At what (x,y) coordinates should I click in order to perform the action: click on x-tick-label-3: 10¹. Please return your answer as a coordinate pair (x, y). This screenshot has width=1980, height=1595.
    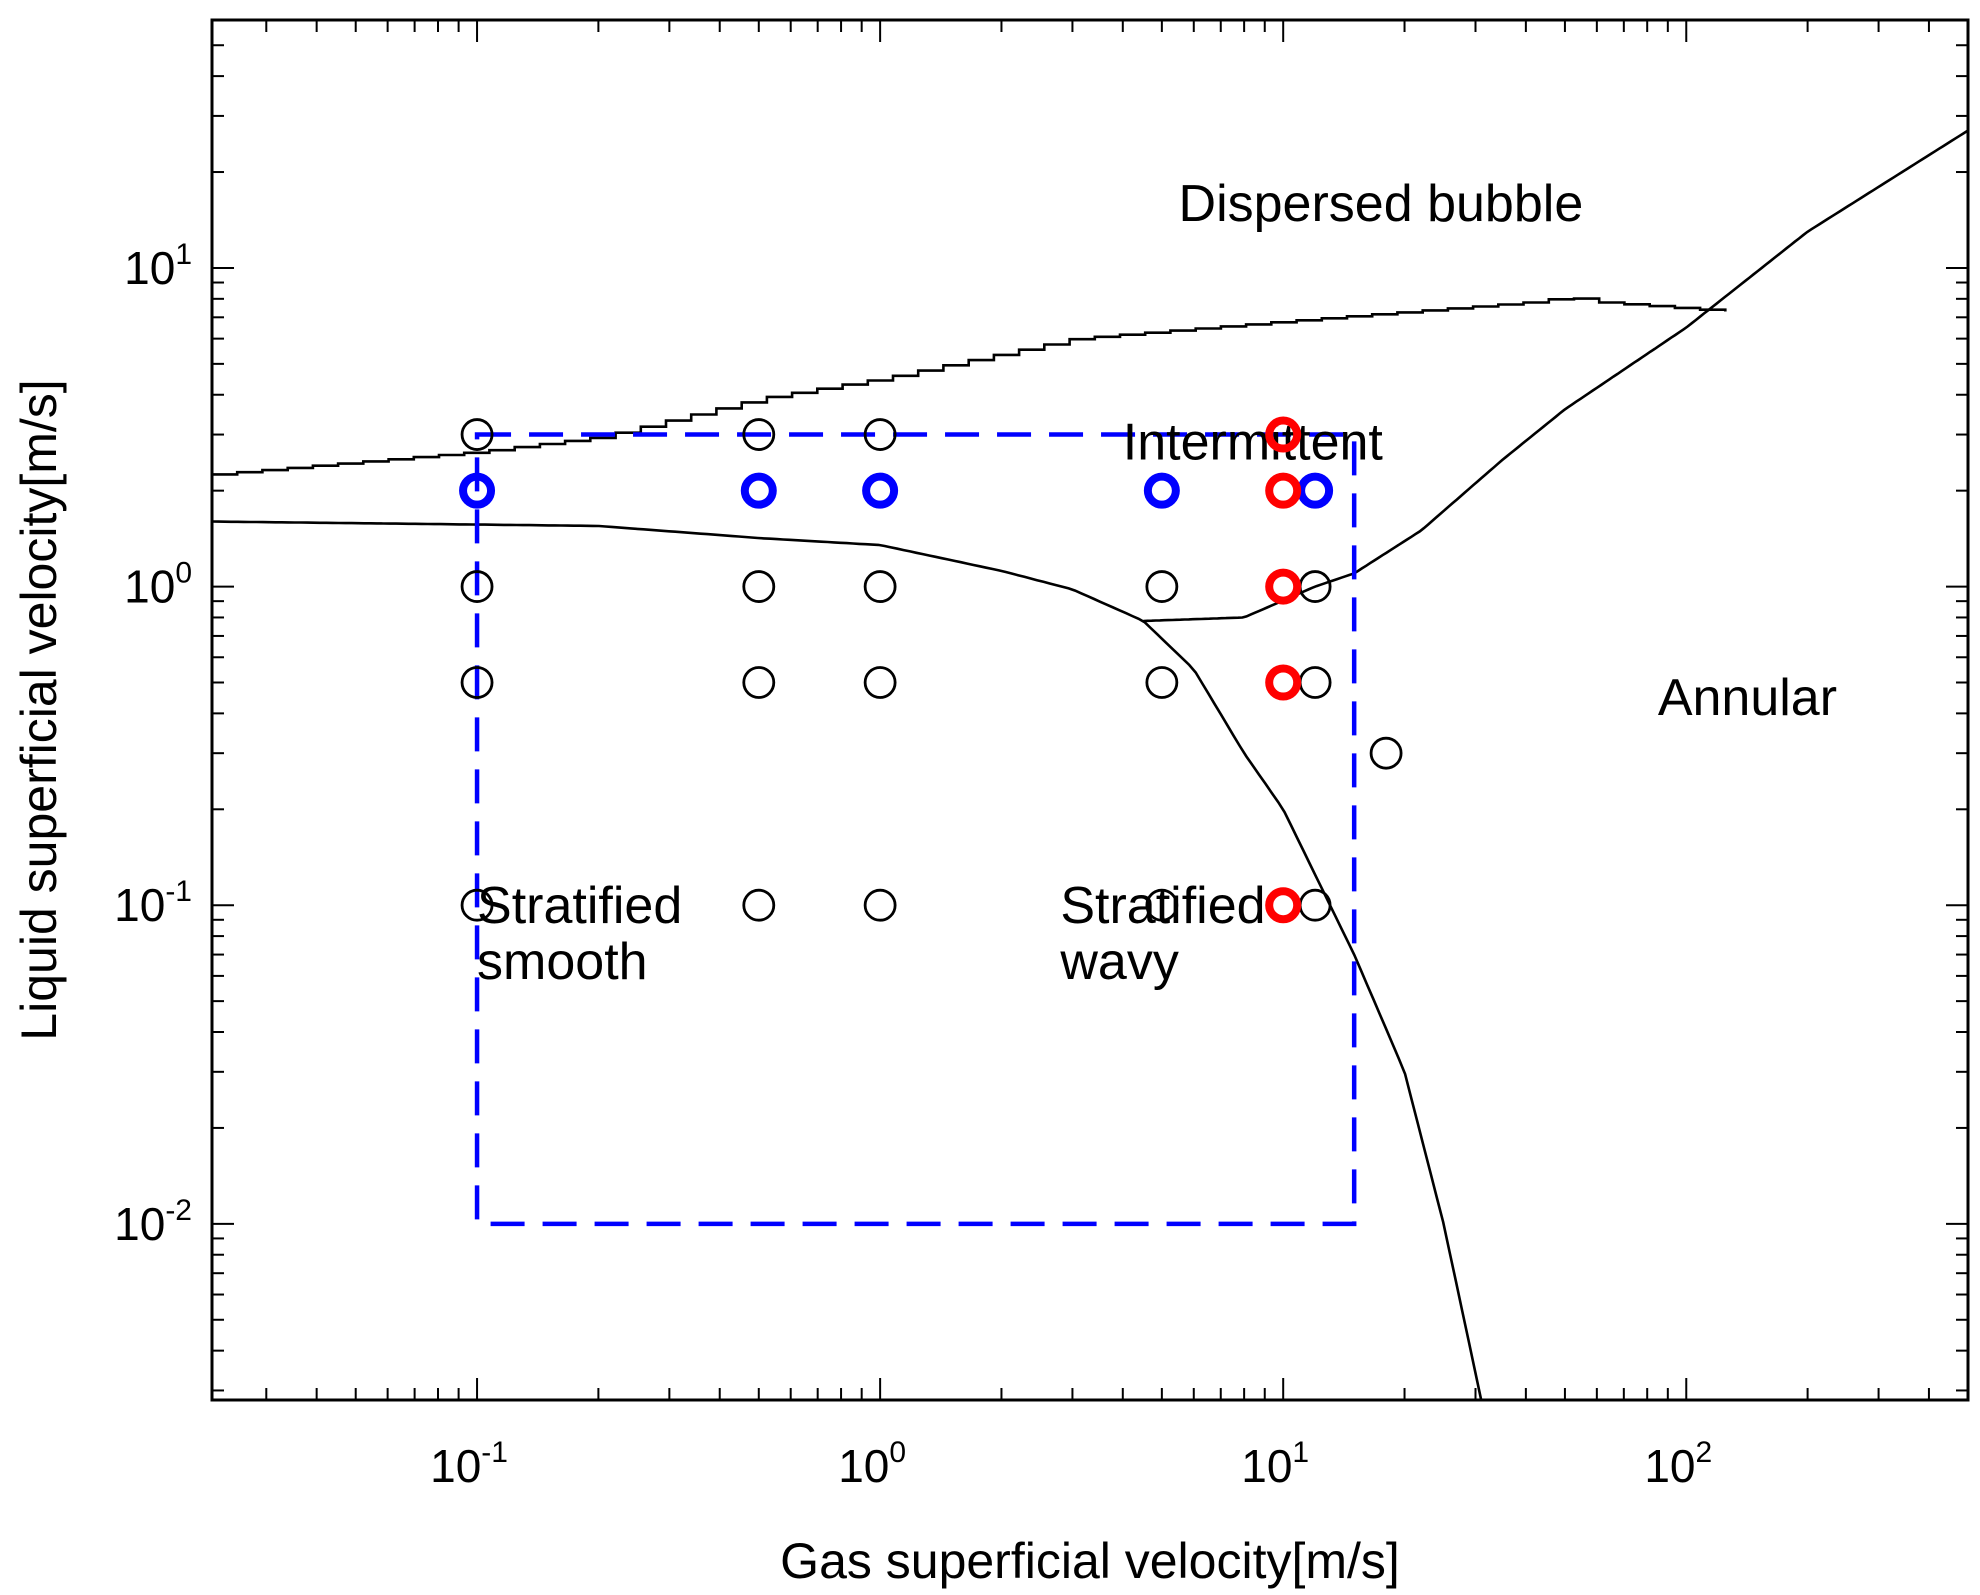
    Looking at the image, I should click on (1275, 1464).